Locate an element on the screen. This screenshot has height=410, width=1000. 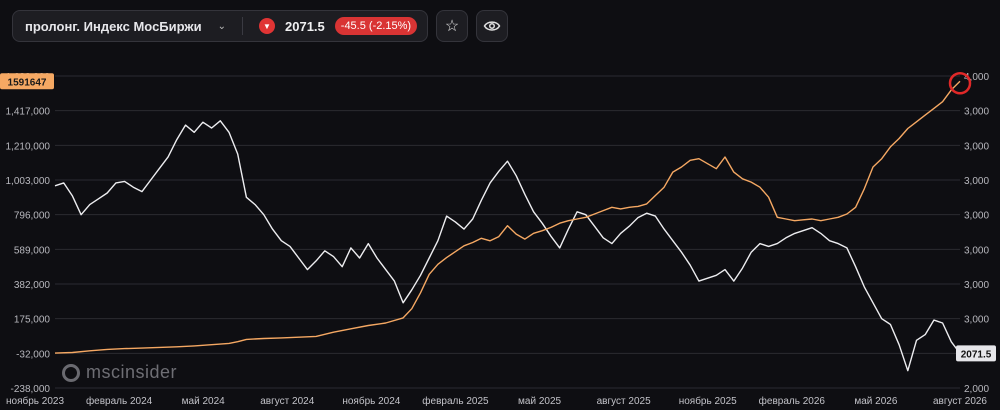
x-axis-tick: май 2024 is located at coordinates (203, 401).